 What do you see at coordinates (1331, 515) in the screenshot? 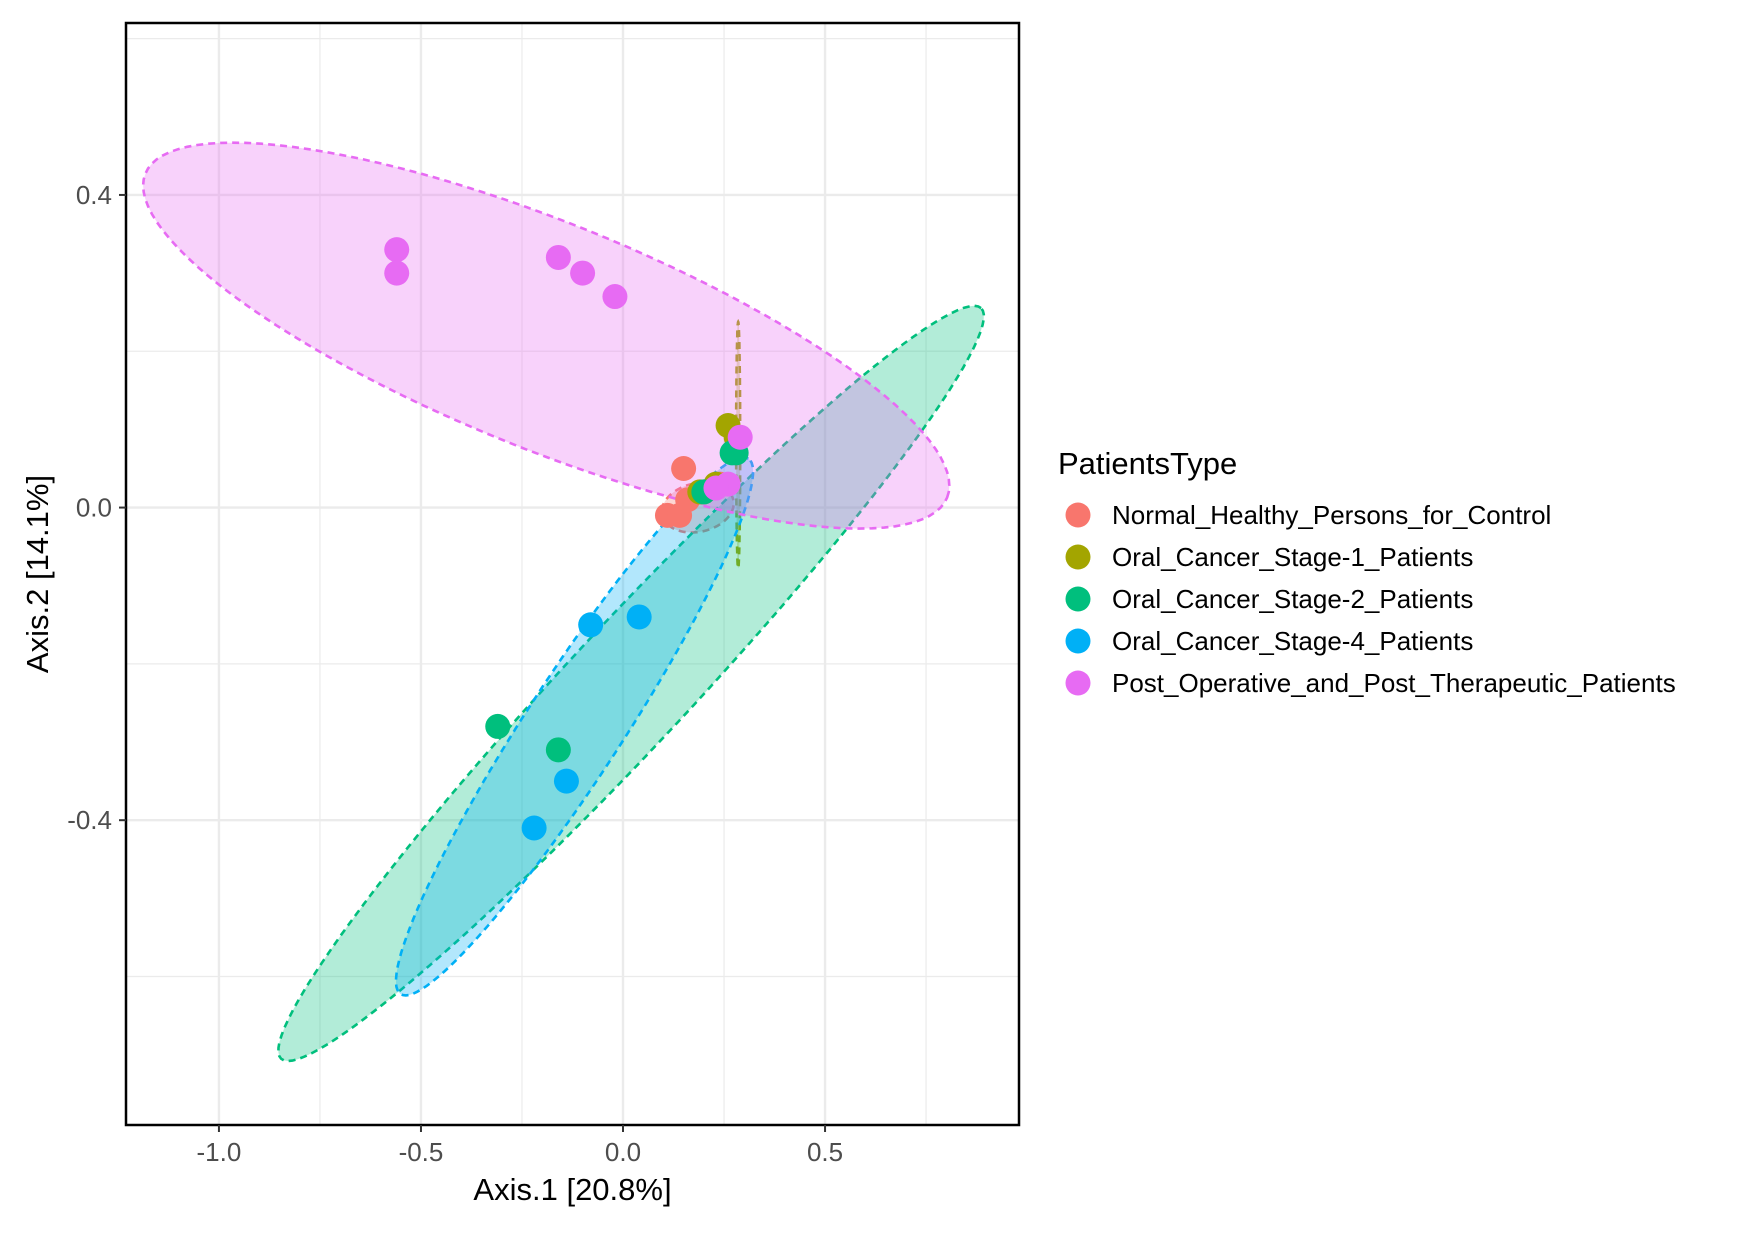
I see `legend-label: Normal_Healthy_Persons_for_Control` at bounding box center [1331, 515].